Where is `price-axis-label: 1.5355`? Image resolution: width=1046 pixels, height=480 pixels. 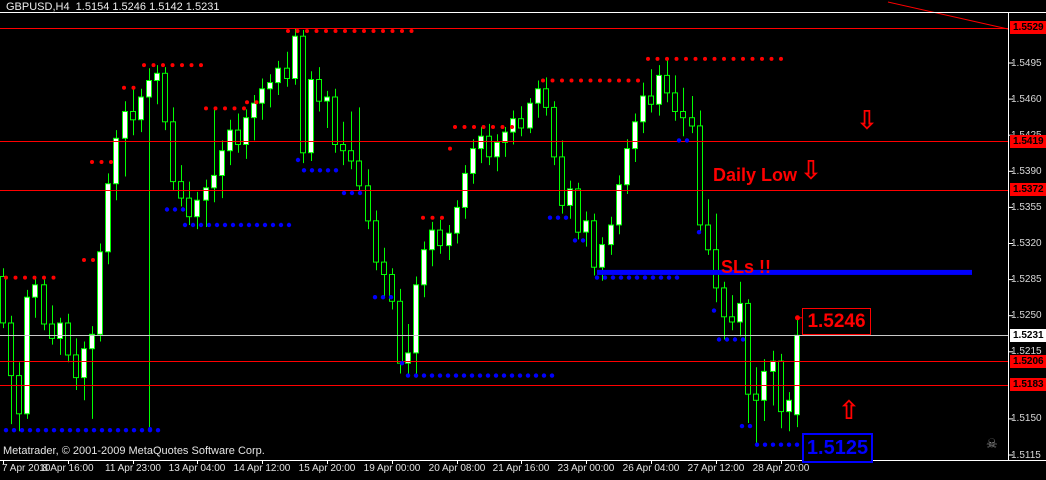
price-axis-label: 1.5355 is located at coordinates (1026, 207).